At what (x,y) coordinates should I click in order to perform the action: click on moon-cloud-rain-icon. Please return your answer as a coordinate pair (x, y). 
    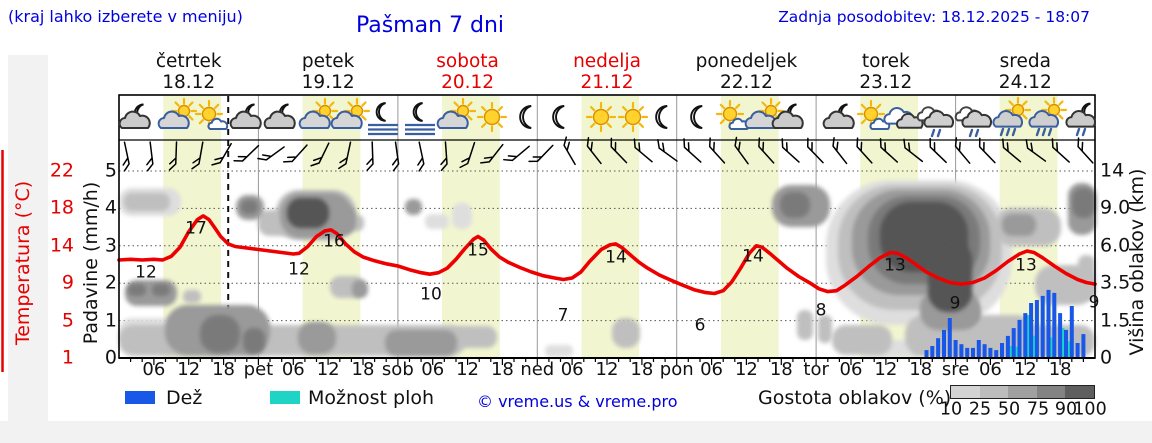
    Looking at the image, I should click on (1080, 119).